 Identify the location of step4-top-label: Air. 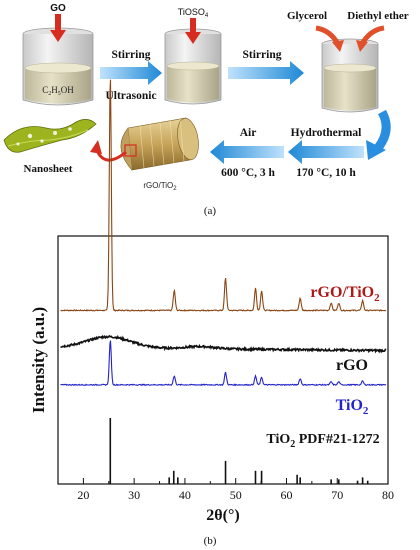
(248, 133).